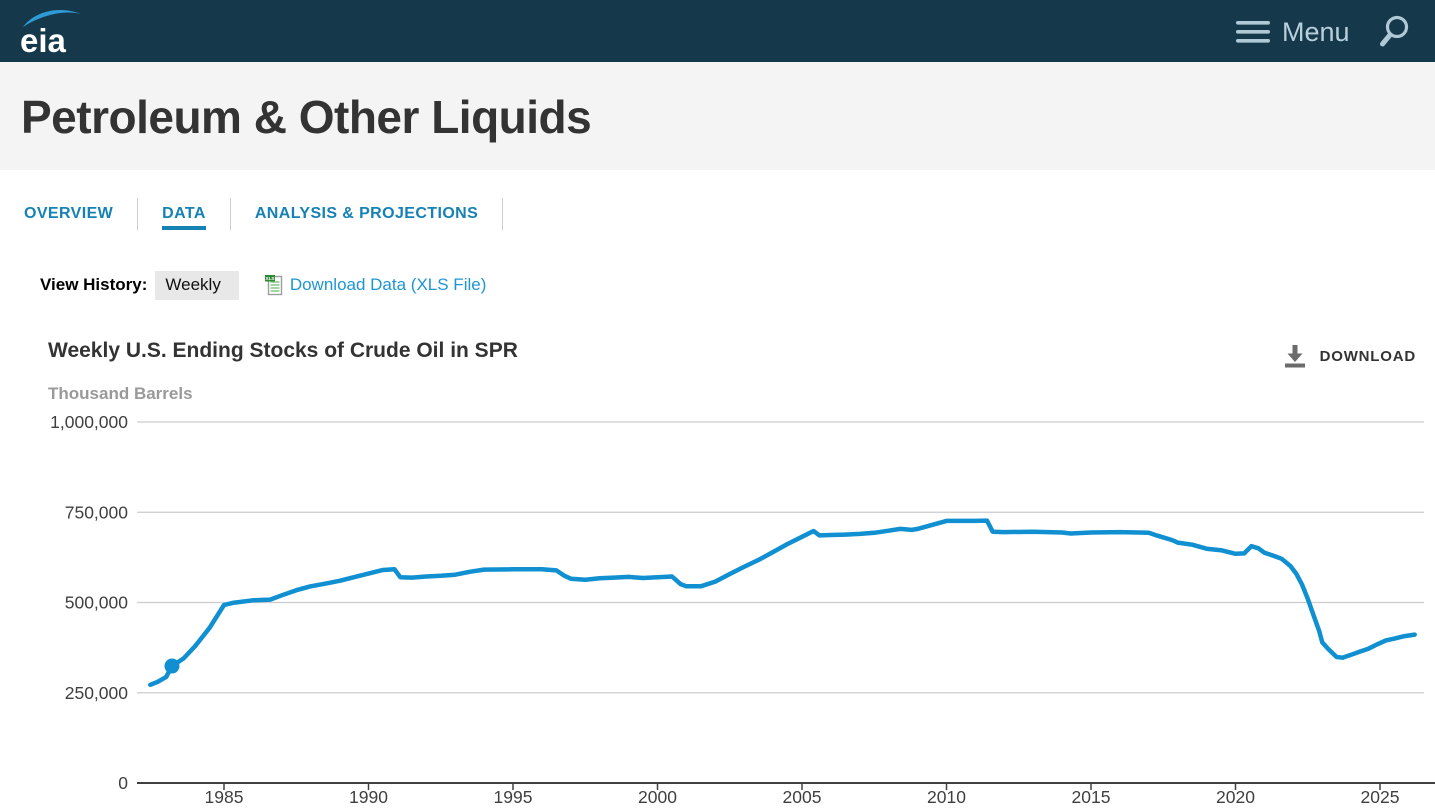  I want to click on svg-text: XLS, so click(269, 278).